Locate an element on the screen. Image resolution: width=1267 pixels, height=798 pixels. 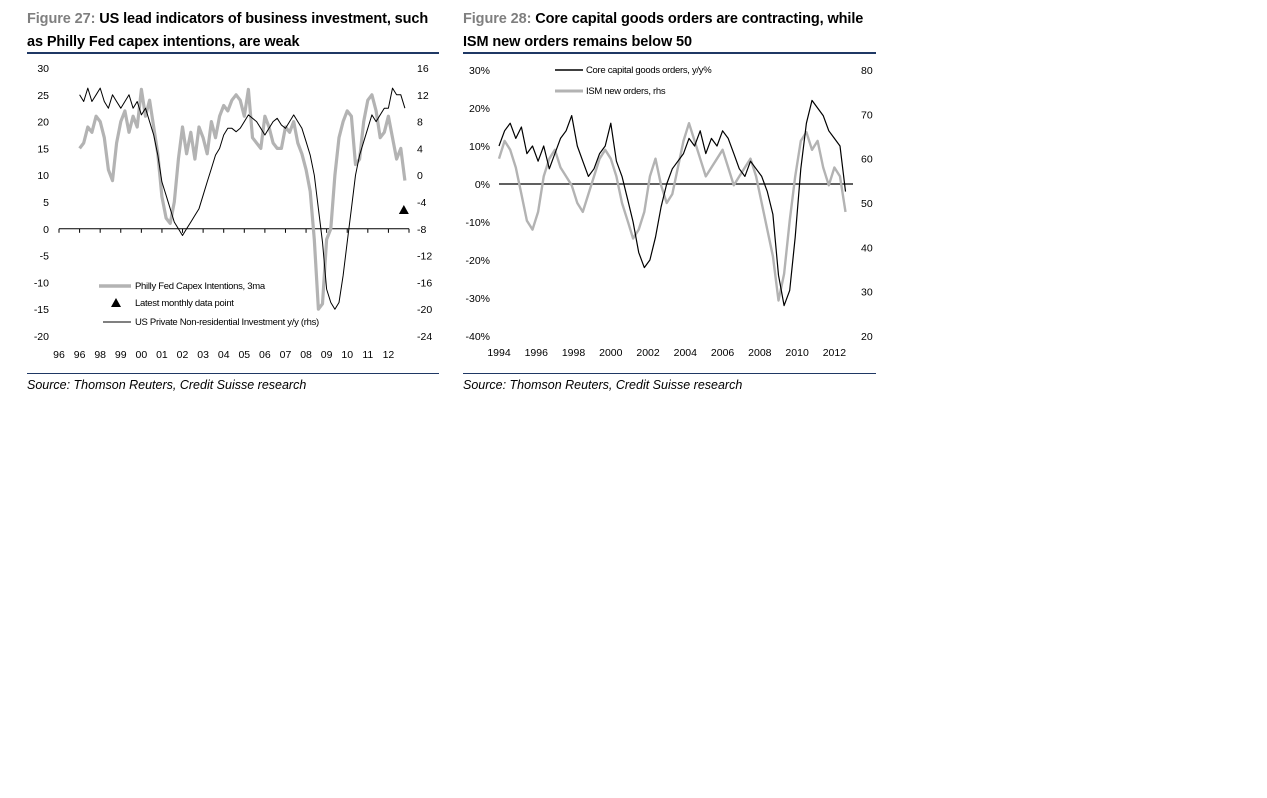
x-tick-label: 07 is located at coordinates (286, 355).